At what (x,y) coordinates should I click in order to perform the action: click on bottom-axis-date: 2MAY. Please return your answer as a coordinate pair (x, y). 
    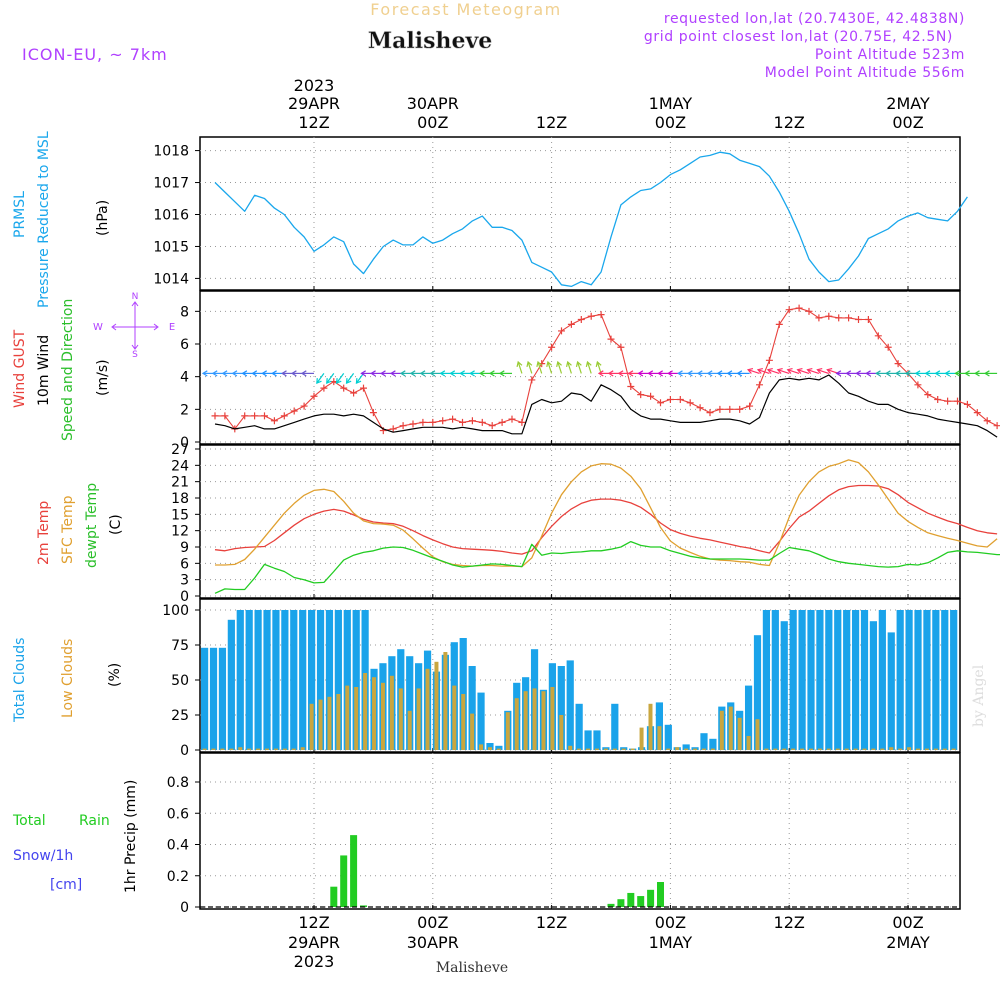
    Looking at the image, I should click on (908, 942).